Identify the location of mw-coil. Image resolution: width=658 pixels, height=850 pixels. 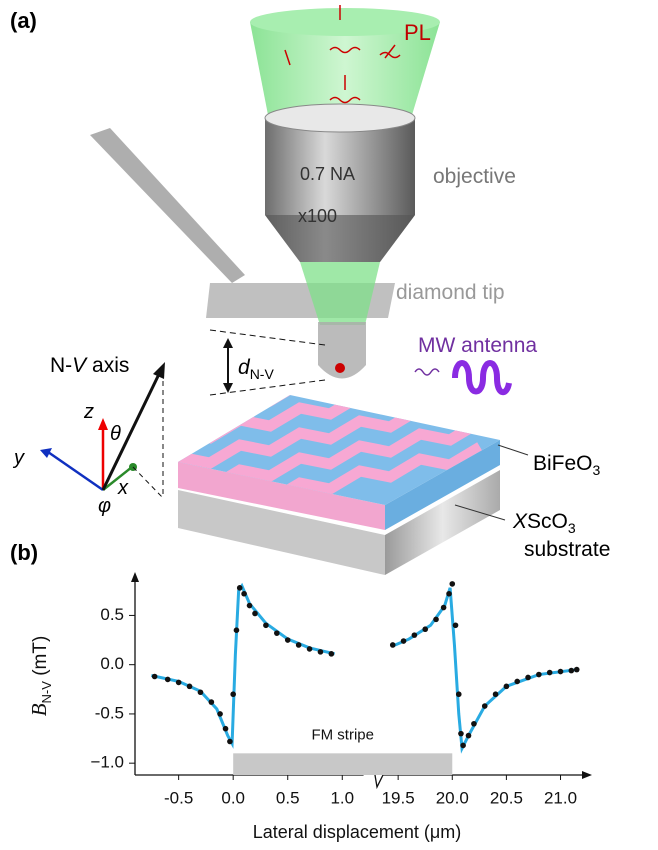
(482, 378).